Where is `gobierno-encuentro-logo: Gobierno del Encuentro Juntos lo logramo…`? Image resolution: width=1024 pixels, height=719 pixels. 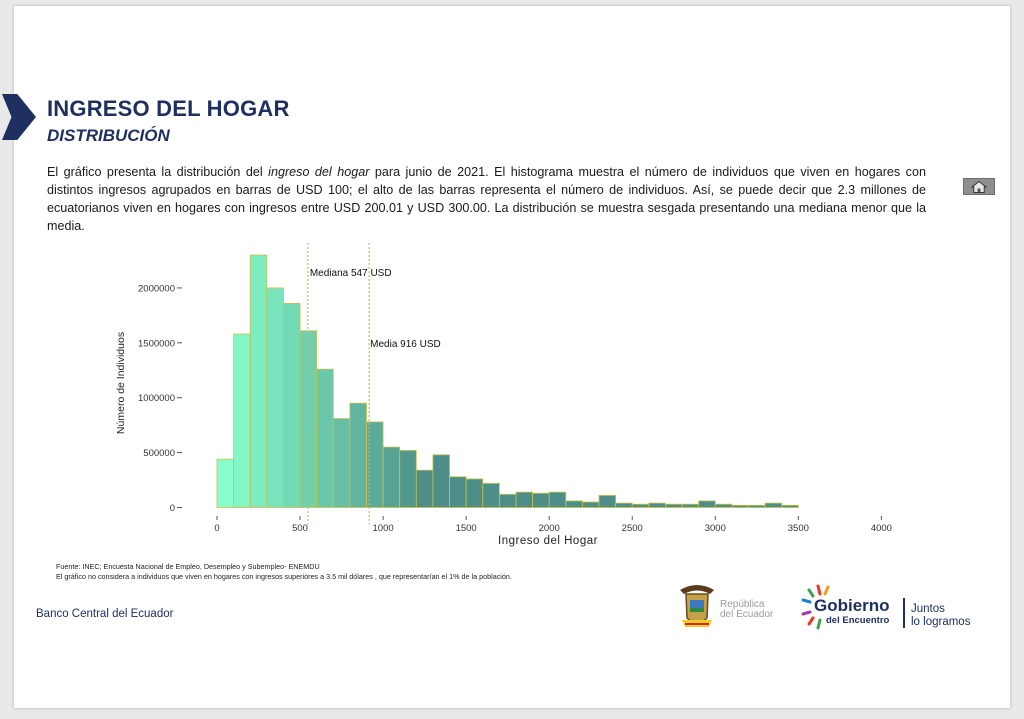 gobierno-encuentro-logo: Gobierno del Encuentro Juntos lo logramo… is located at coordinates (892, 609).